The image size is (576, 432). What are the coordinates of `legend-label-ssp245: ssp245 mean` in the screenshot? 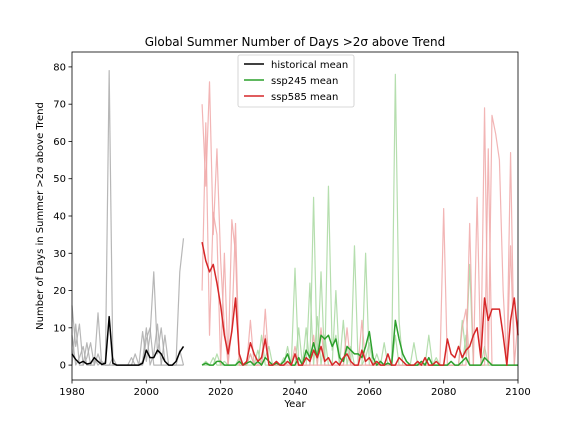 It's located at (304, 81).